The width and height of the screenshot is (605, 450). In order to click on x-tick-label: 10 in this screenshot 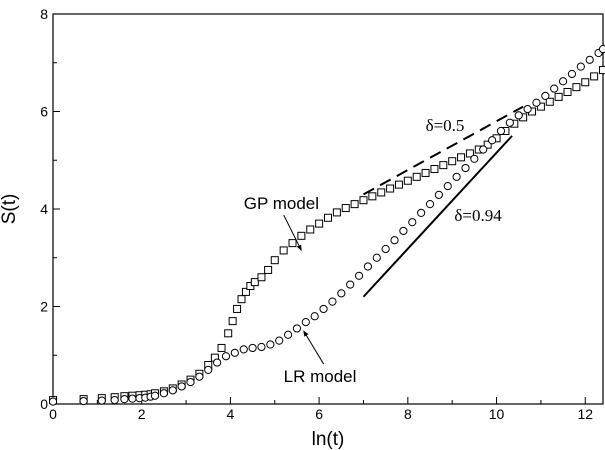, I will do `click(497, 414)`.